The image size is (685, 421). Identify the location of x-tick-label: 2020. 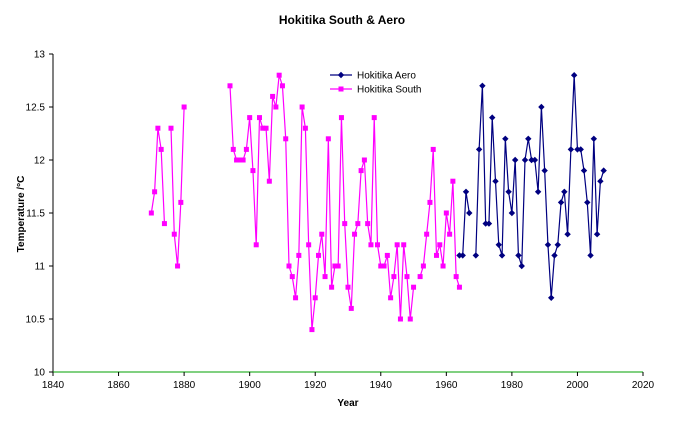
(643, 385).